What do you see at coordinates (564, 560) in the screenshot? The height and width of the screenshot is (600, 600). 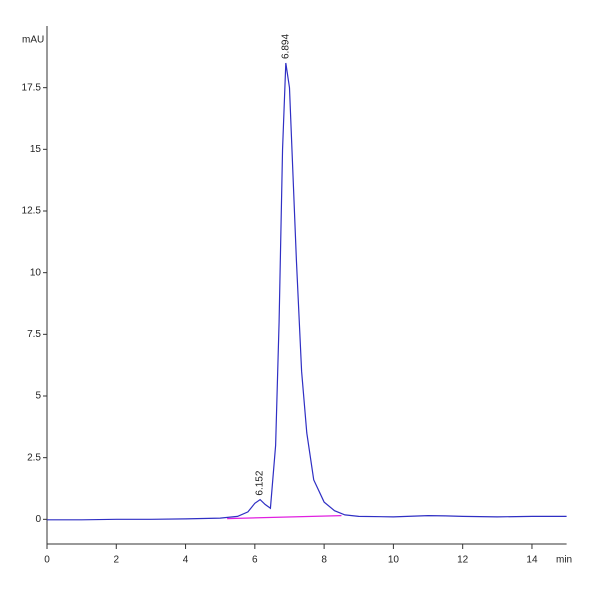 I see `x-axis-label: min` at bounding box center [564, 560].